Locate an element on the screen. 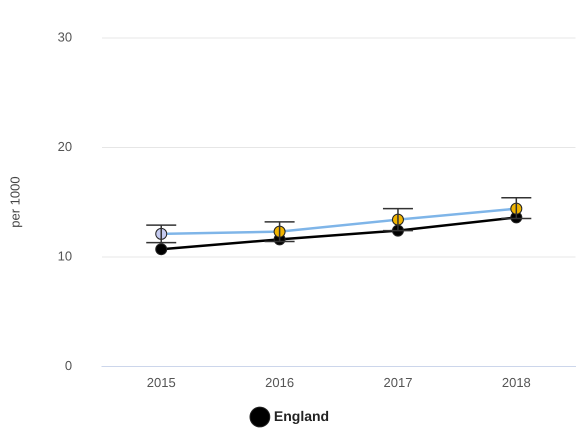  y-tick-label: 0 is located at coordinates (68, 365).